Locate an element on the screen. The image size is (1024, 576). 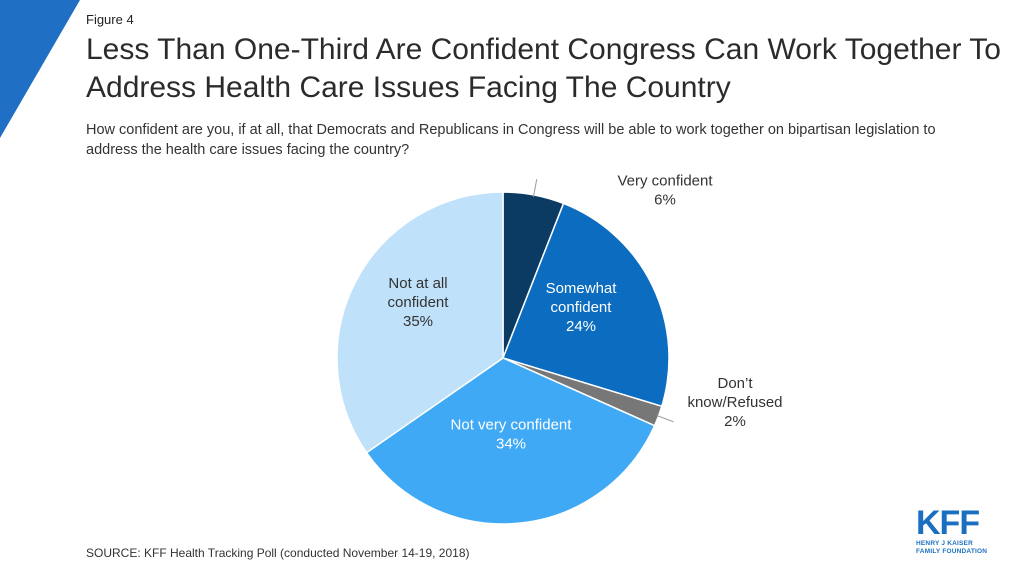
logo-line-2: FAMILY FOUNDATION is located at coordinates (952, 551).